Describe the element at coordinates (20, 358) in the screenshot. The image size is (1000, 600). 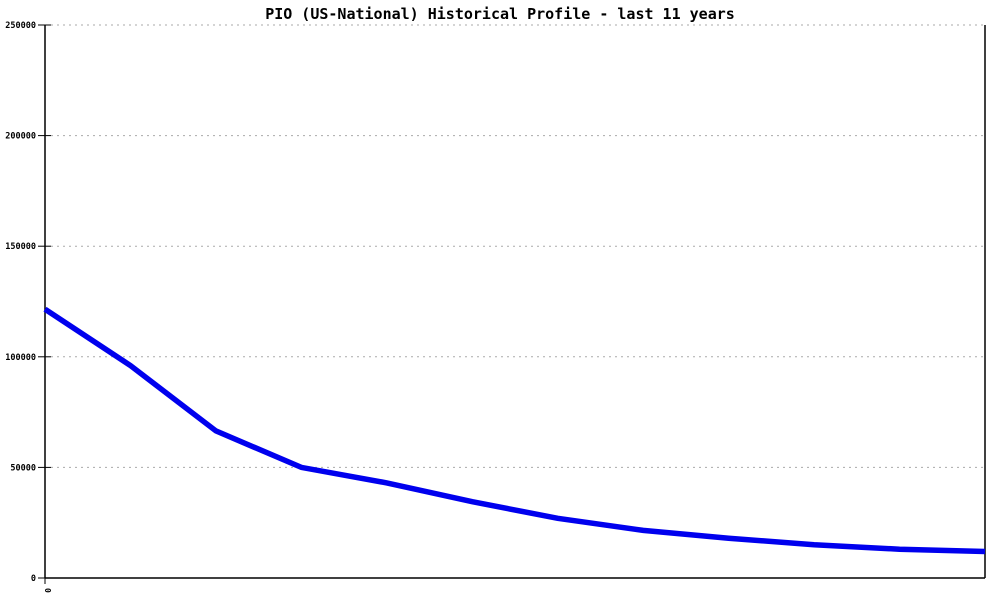
I see `y-tick-label: 100000` at that location.